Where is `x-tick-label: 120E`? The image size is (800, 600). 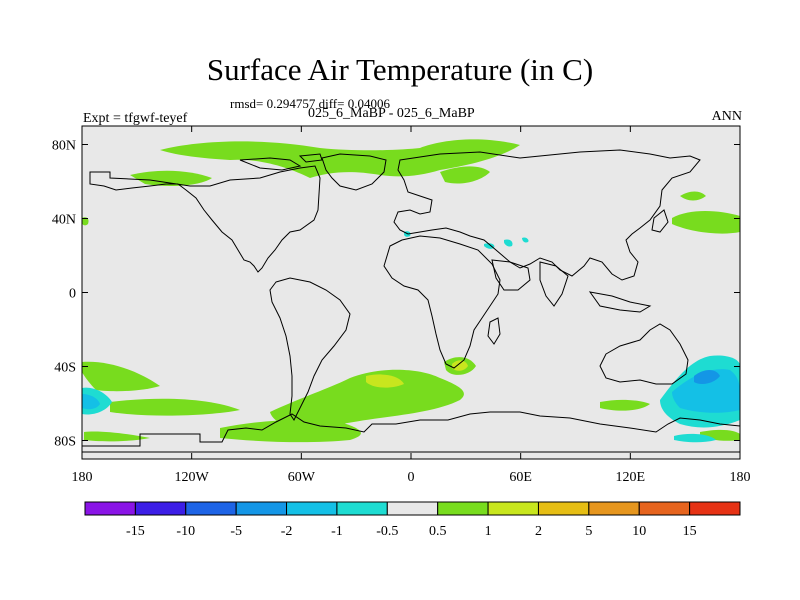
x-tick-label: 120E is located at coordinates (631, 477).